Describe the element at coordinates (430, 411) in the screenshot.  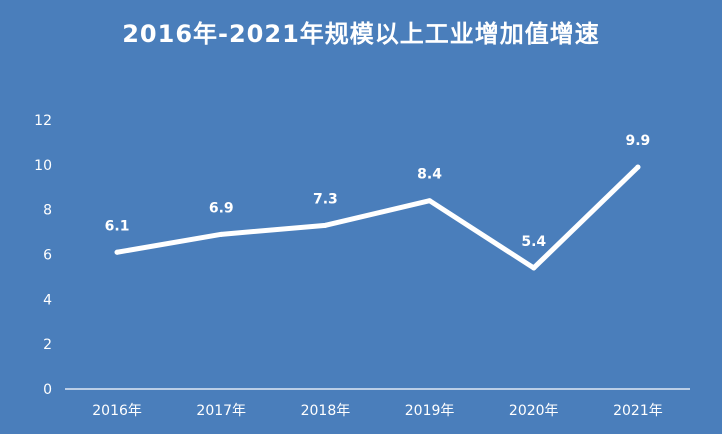
I see `x-tick-label: 2019年` at that location.